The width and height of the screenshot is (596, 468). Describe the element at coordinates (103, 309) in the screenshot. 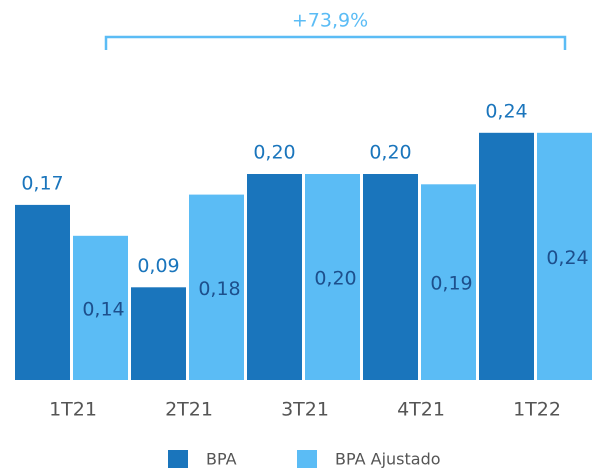

I see `value-label: 0,14` at that location.